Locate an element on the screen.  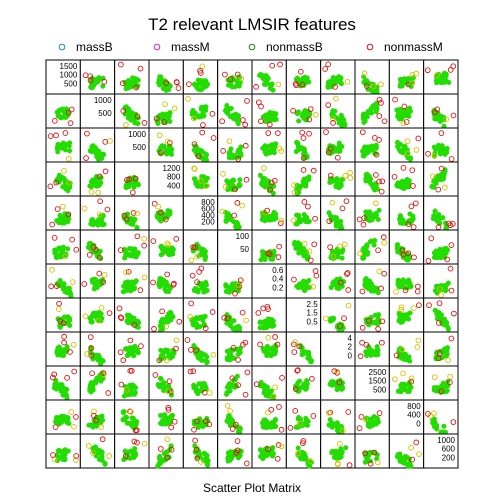
panel-r11-c8 is located at coordinates (303, 417).